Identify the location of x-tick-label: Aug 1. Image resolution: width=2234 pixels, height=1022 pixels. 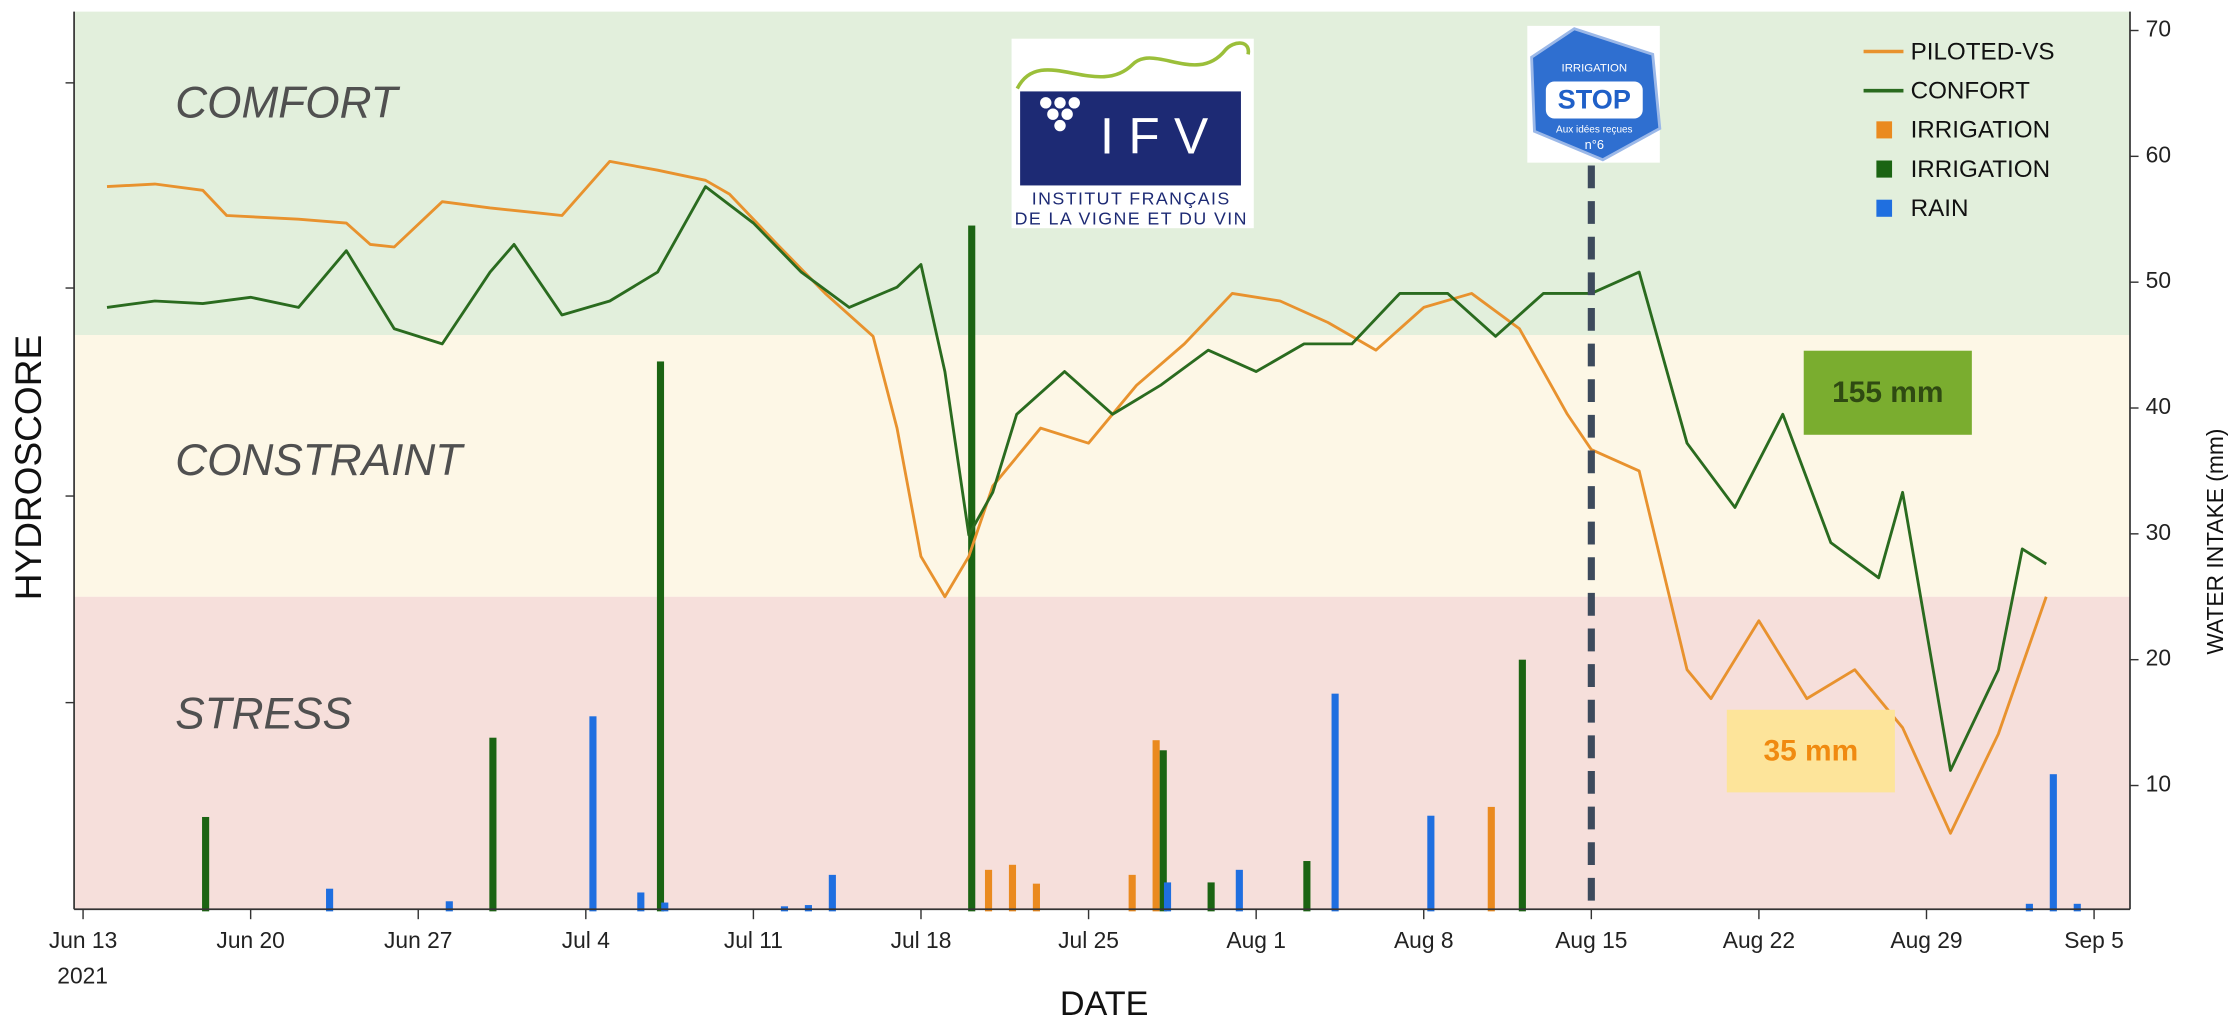
(1256, 940).